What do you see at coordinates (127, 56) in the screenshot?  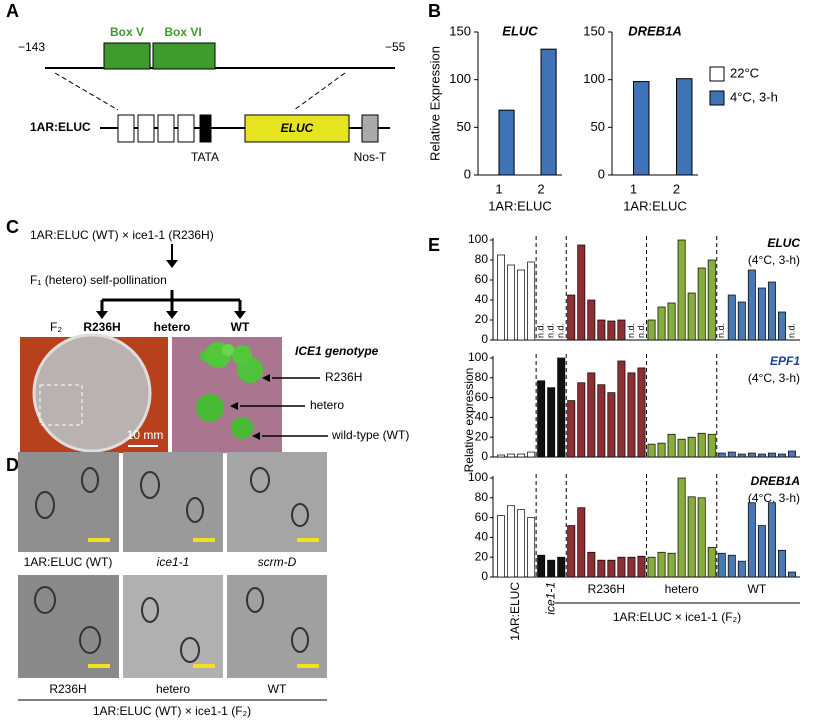 I see `box-v` at bounding box center [127, 56].